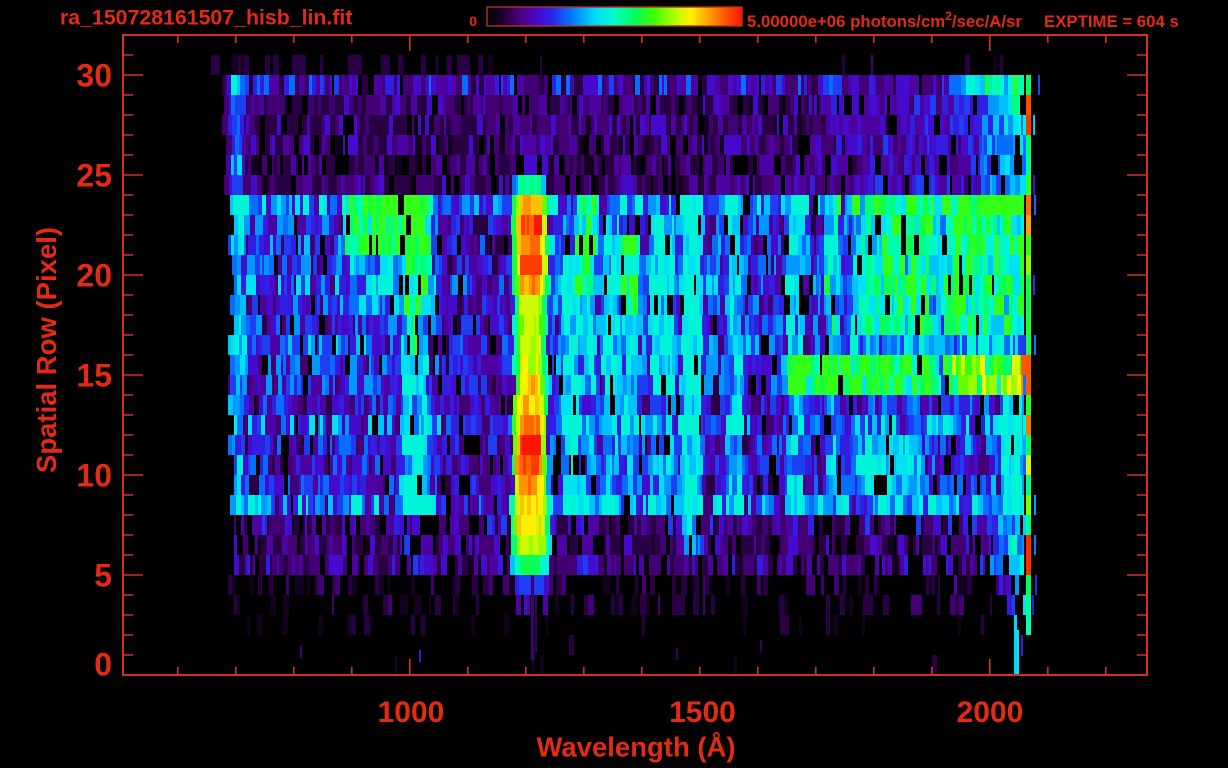 The width and height of the screenshot is (1228, 768). What do you see at coordinates (990, 712) in the screenshot?
I see `svg-text: 2000` at bounding box center [990, 712].